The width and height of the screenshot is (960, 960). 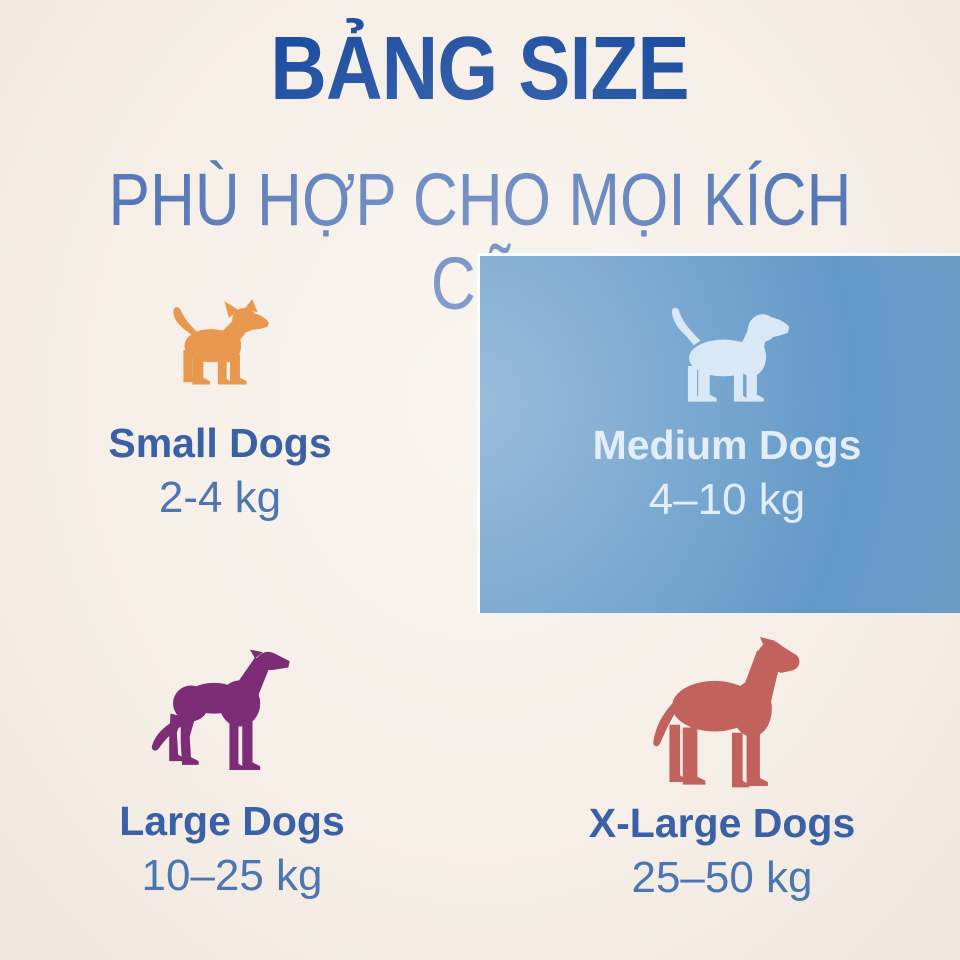 I want to click on size-card-medium: Medium Dogs 4–10 kg, so click(x=727, y=410).